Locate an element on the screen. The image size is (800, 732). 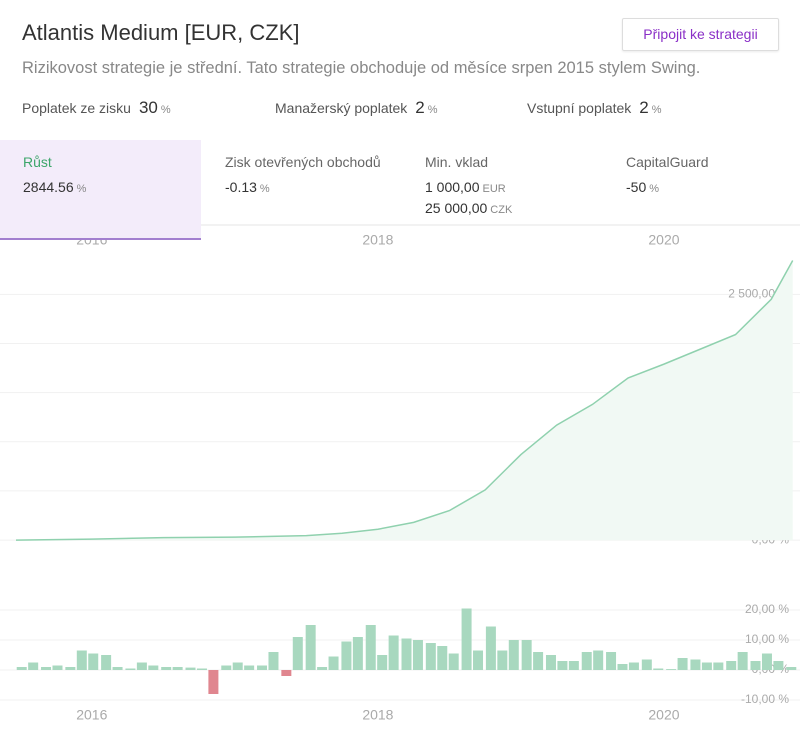
fee-label: Manažerský poplatek is located at coordinates (341, 108).